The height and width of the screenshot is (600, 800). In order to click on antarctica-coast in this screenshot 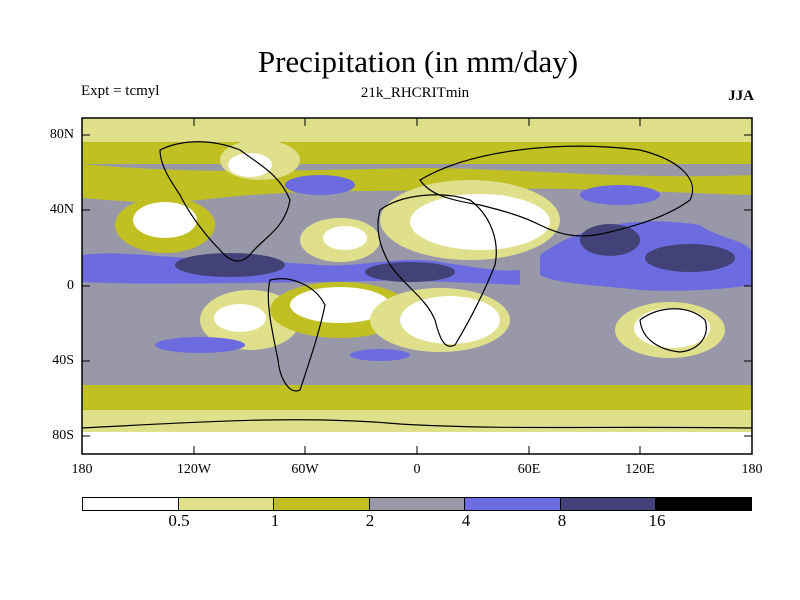, I will do `click(417, 424)`.